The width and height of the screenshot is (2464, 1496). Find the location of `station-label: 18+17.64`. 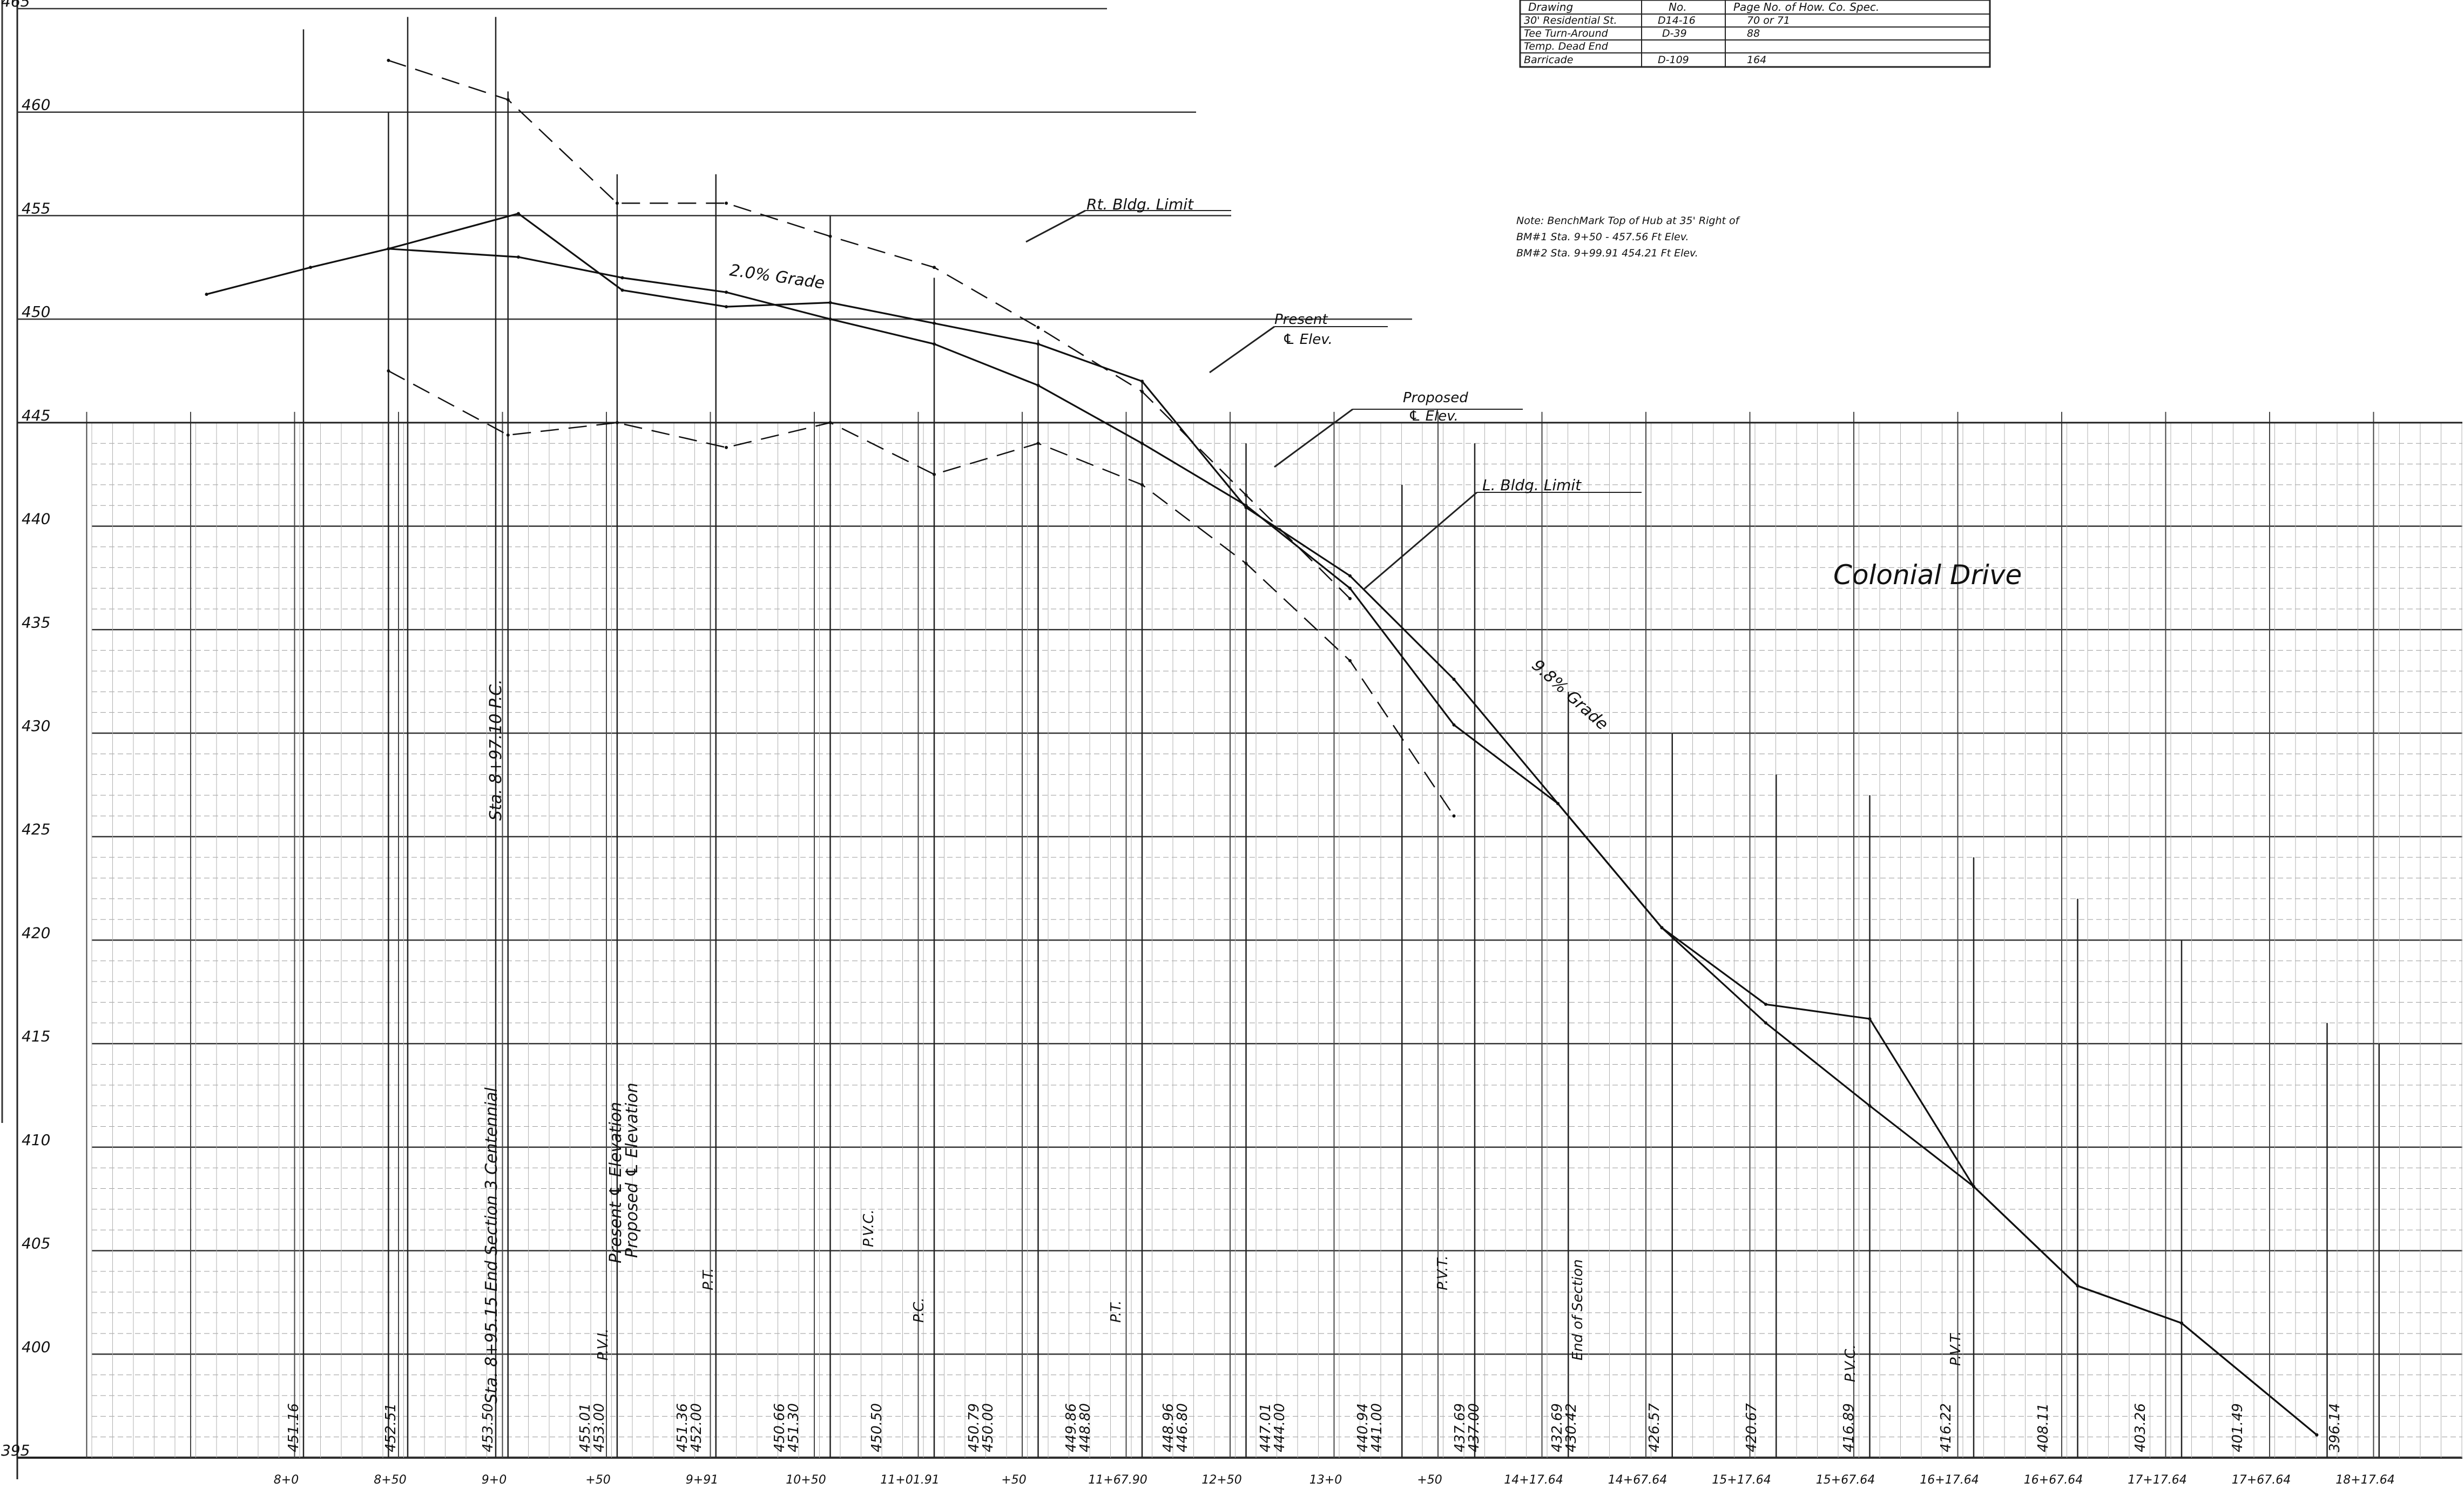

station-label: 18+17.64 is located at coordinates (2364, 1480).